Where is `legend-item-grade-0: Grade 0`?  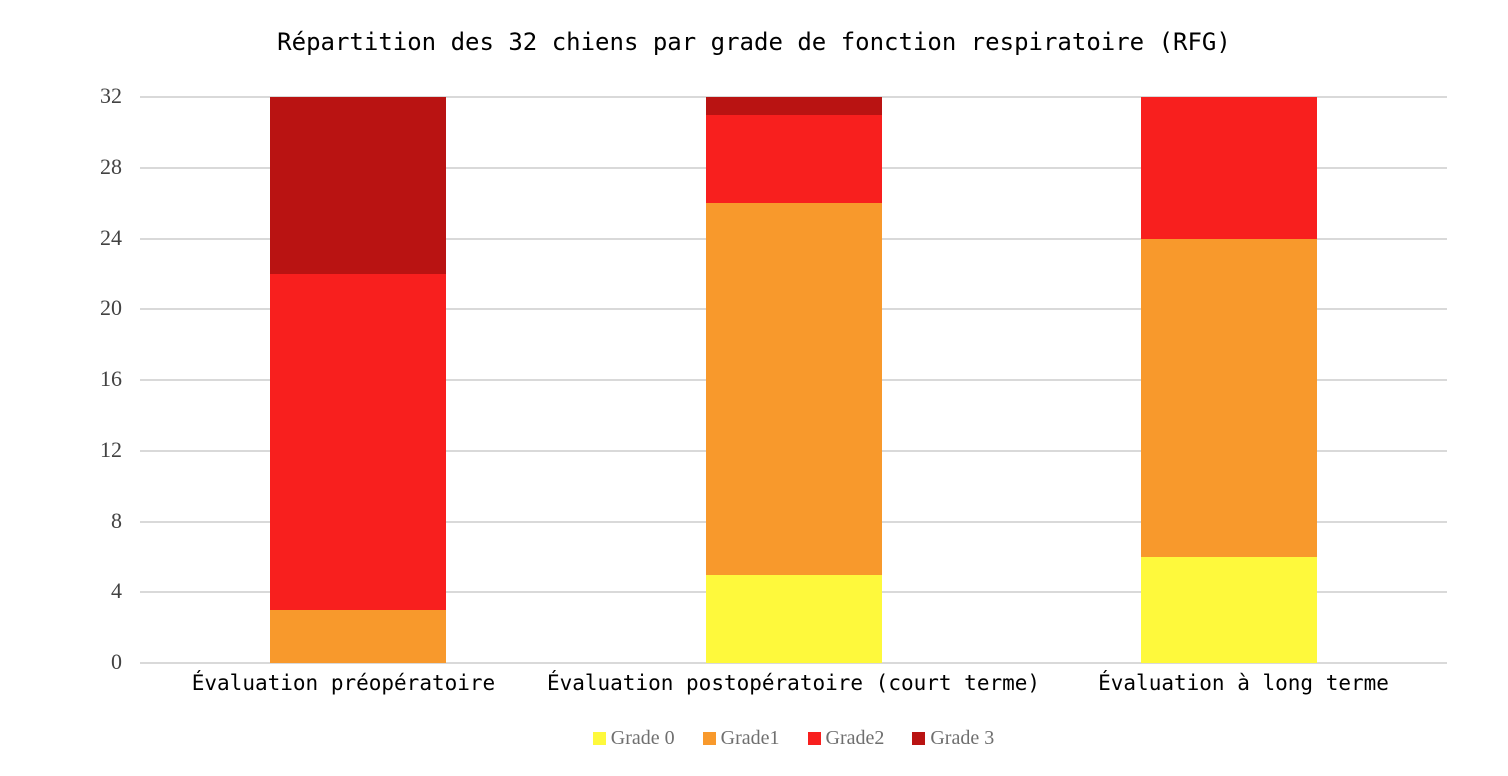
legend-item-grade-0: Grade 0 is located at coordinates (633, 738).